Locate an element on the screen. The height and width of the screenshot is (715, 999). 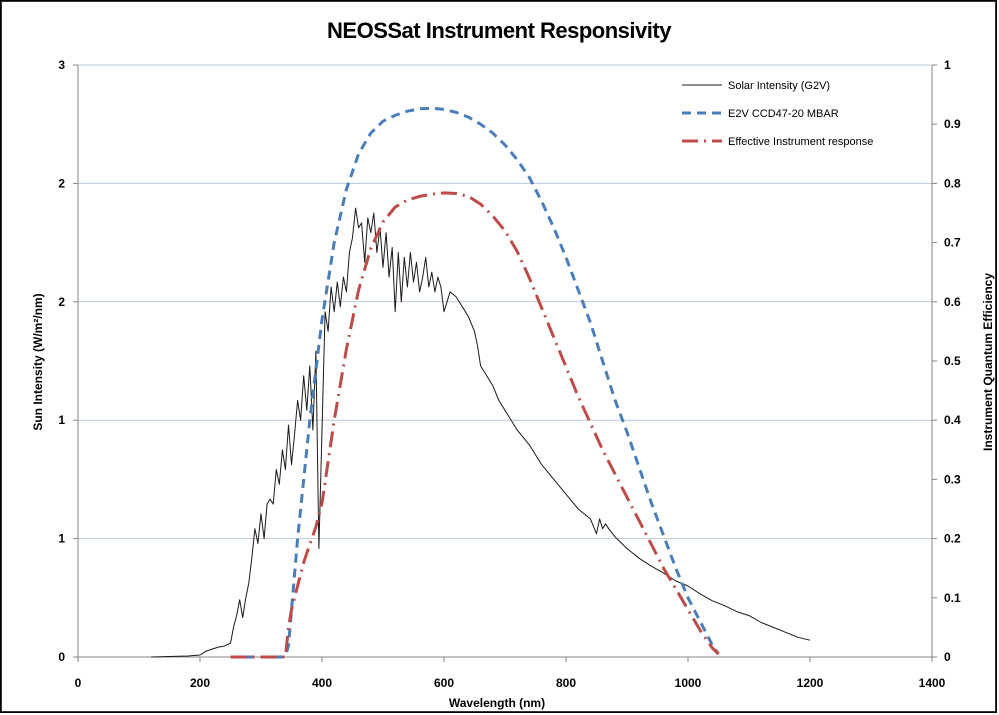
y2-tick-label: 0.8 is located at coordinates (952, 183).